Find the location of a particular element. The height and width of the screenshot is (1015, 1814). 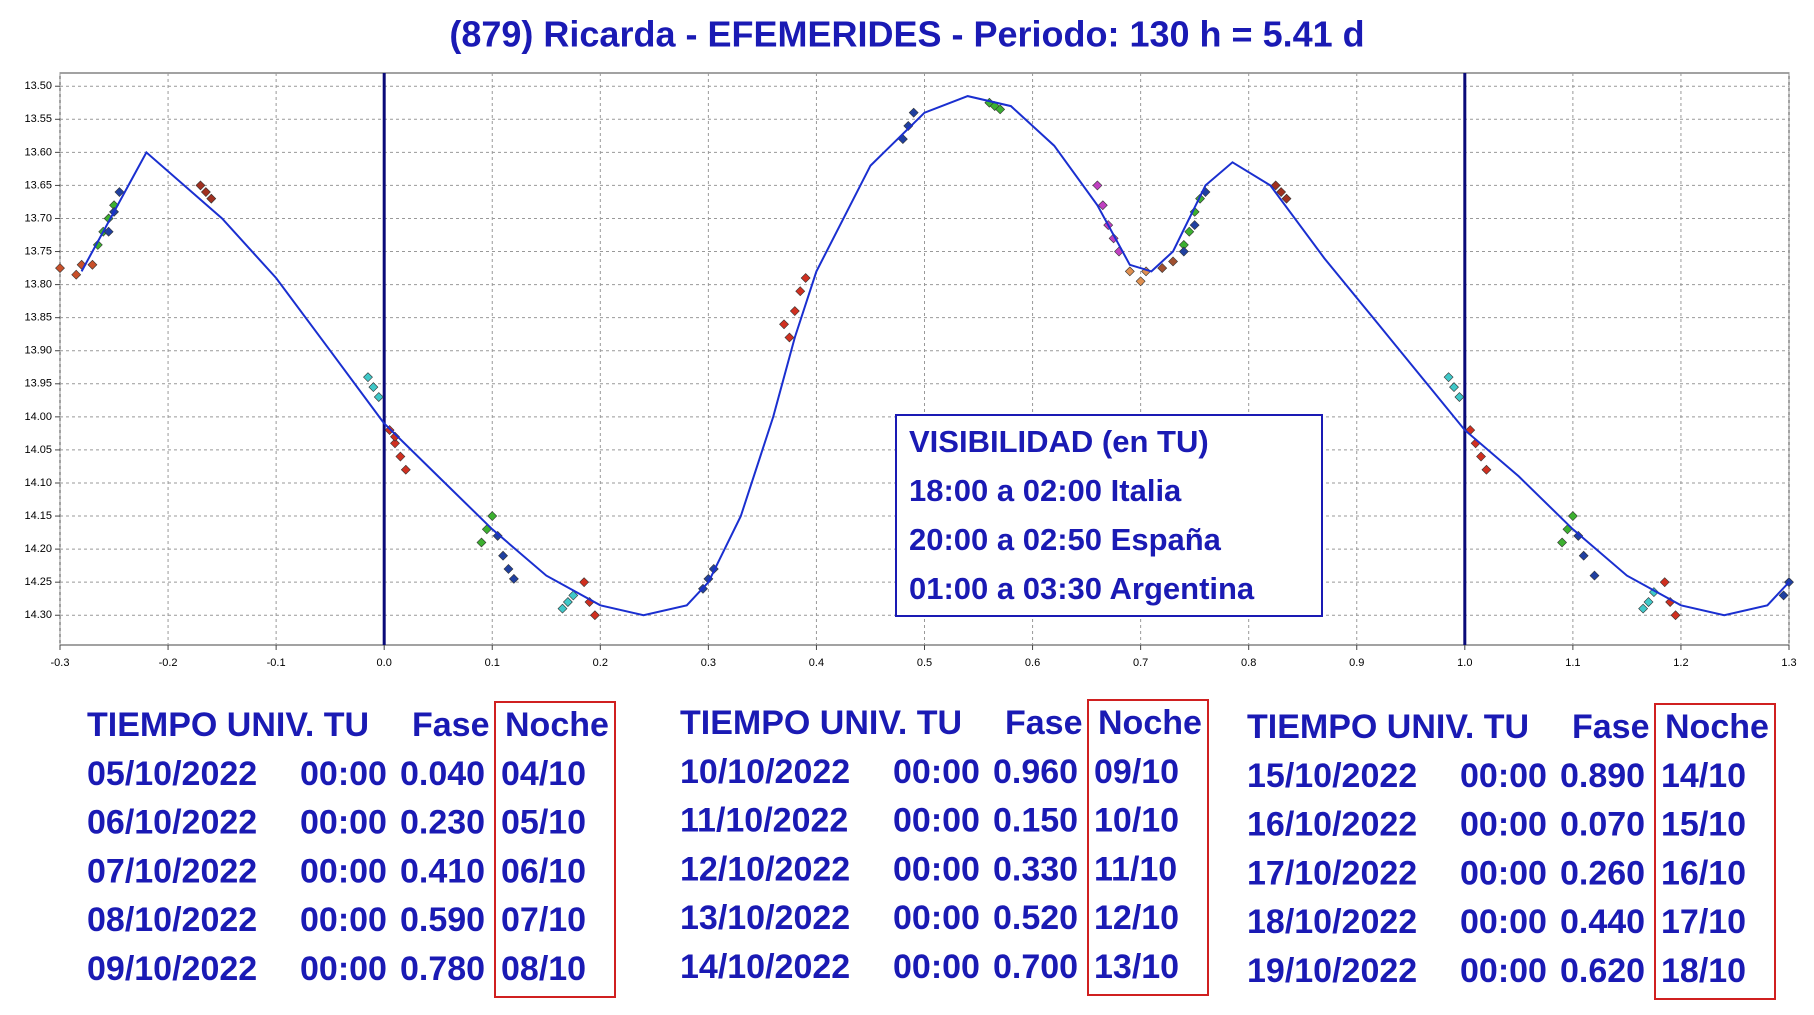

table-cell: 0.070 is located at coordinates (1602, 825).